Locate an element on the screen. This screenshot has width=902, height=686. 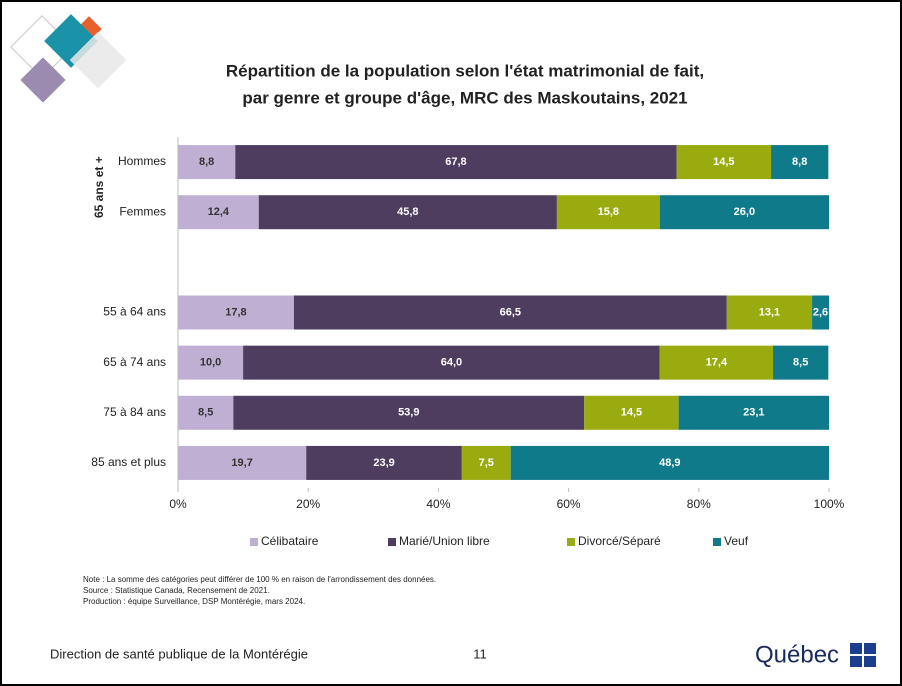
x-tick-label: 0% is located at coordinates (178, 504).